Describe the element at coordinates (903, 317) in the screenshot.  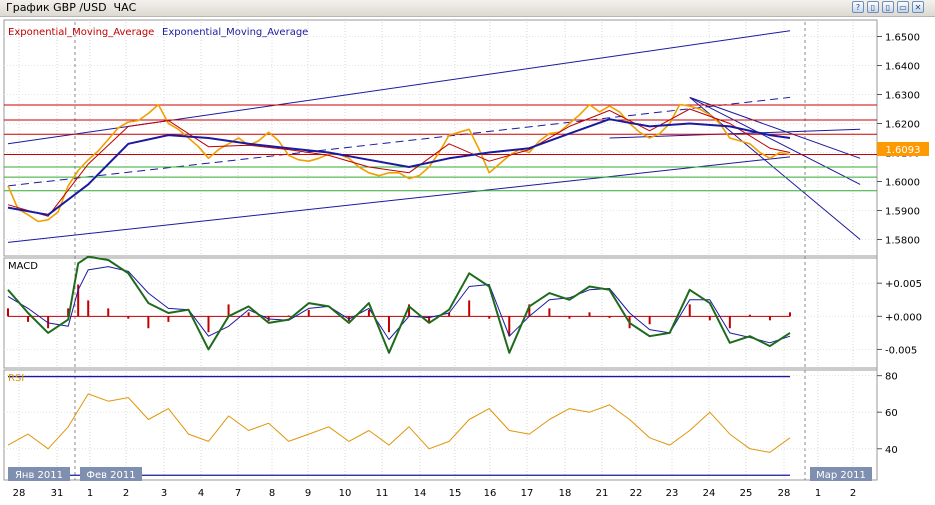
I see `macd-tick-label: +0.000` at that location.